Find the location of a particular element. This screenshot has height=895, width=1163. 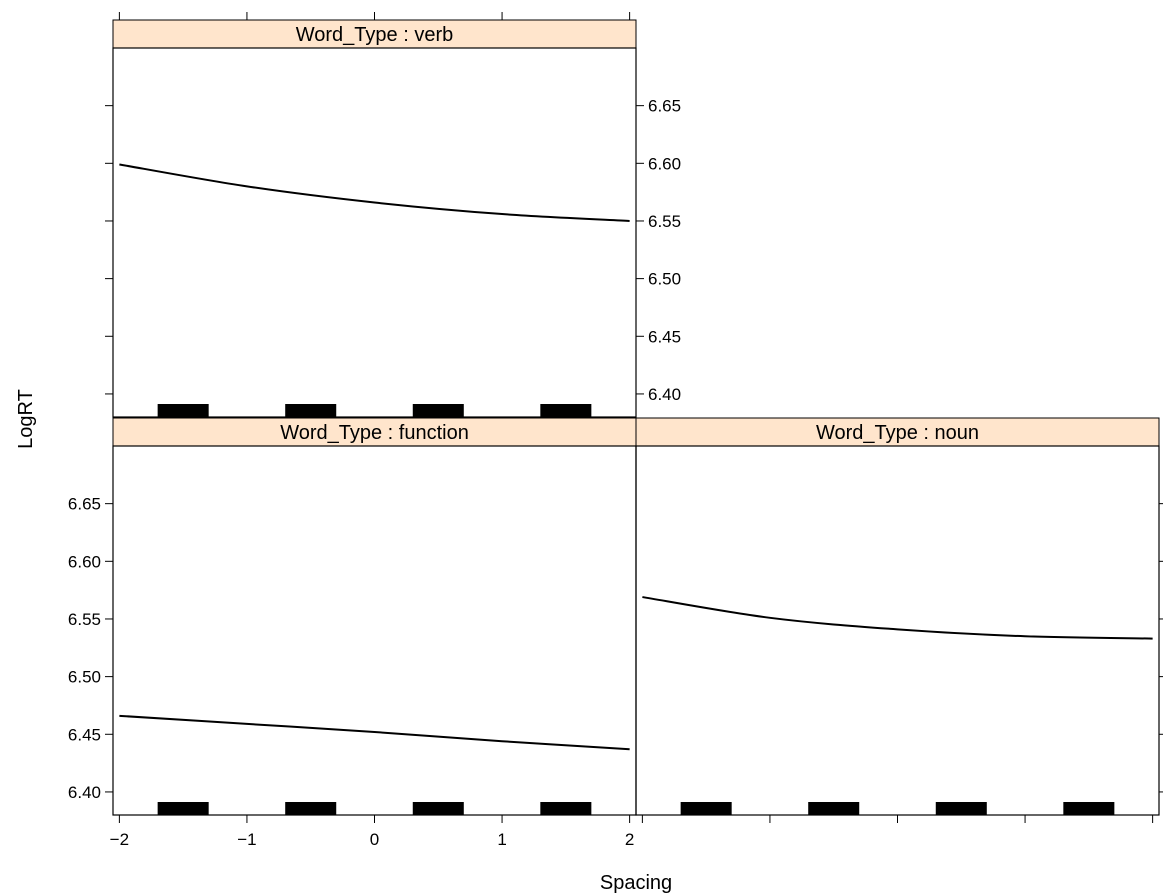

x-tick-label: 1 is located at coordinates (501, 839).